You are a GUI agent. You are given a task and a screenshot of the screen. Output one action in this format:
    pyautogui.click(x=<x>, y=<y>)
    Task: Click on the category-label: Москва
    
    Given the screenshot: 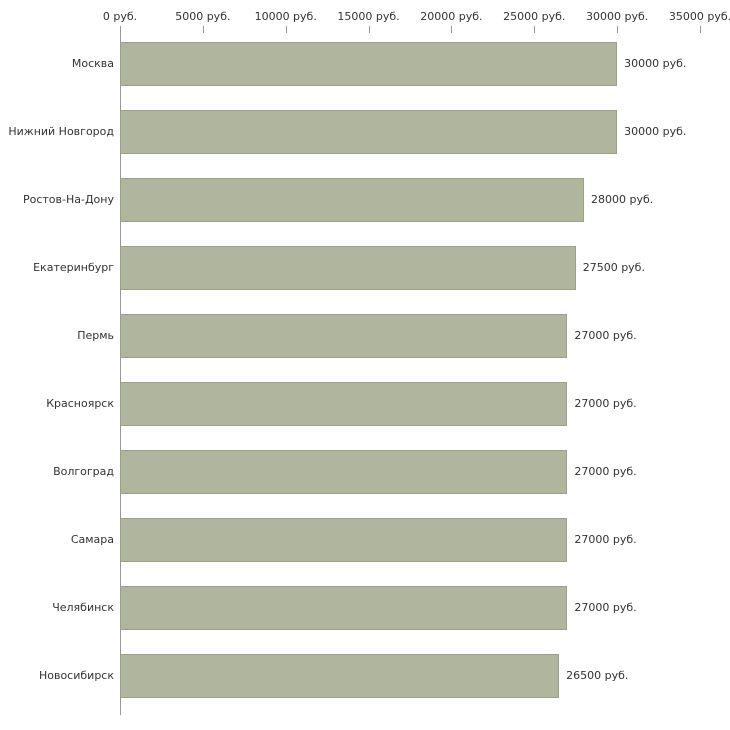 What is the action you would take?
    pyautogui.click(x=92, y=63)
    